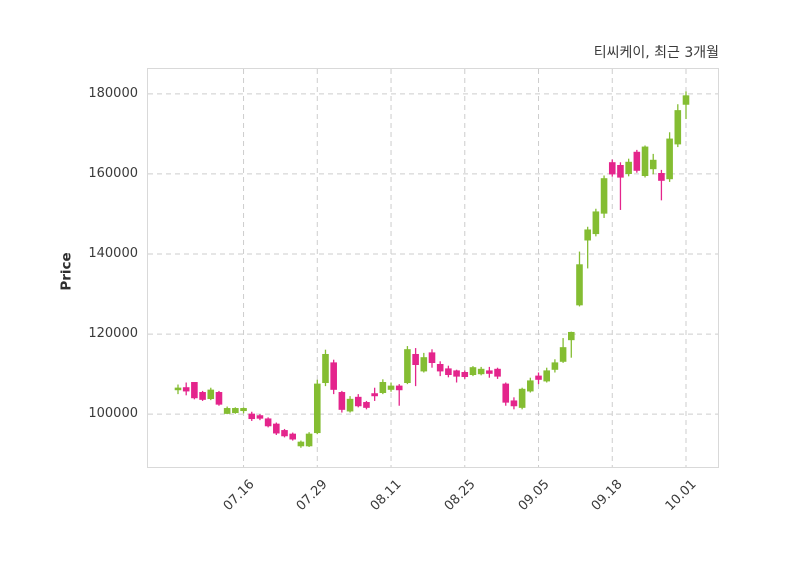  Describe the element at coordinates (607, 495) in the screenshot. I see `x-tick-label: 09.18` at that location.